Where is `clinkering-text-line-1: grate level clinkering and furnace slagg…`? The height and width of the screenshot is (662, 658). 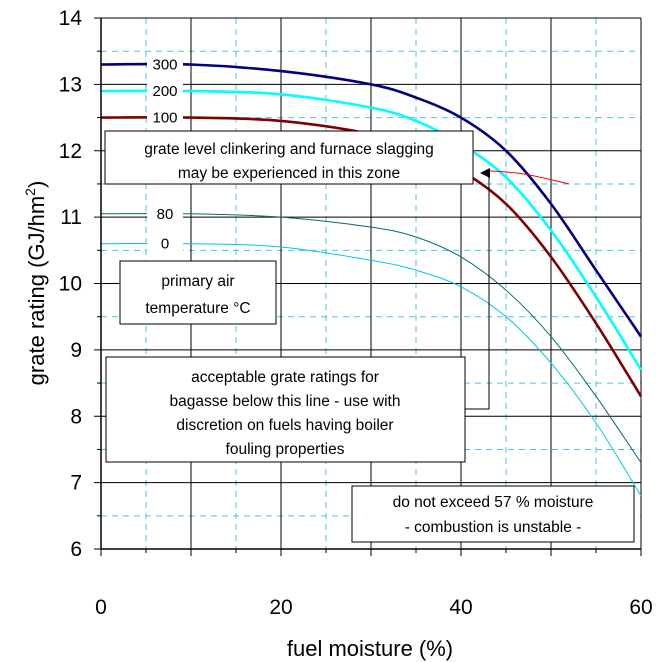
clinkering-text-line-1: grate level clinkering and furnace slagg… is located at coordinates (289, 149).